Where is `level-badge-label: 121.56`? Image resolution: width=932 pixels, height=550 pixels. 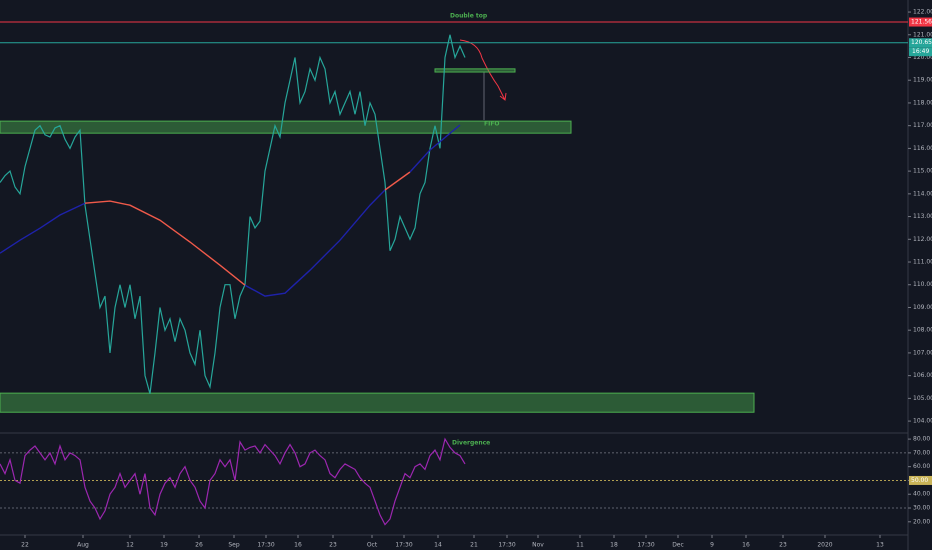
level-badge-label: 121.56 is located at coordinates (921, 22).